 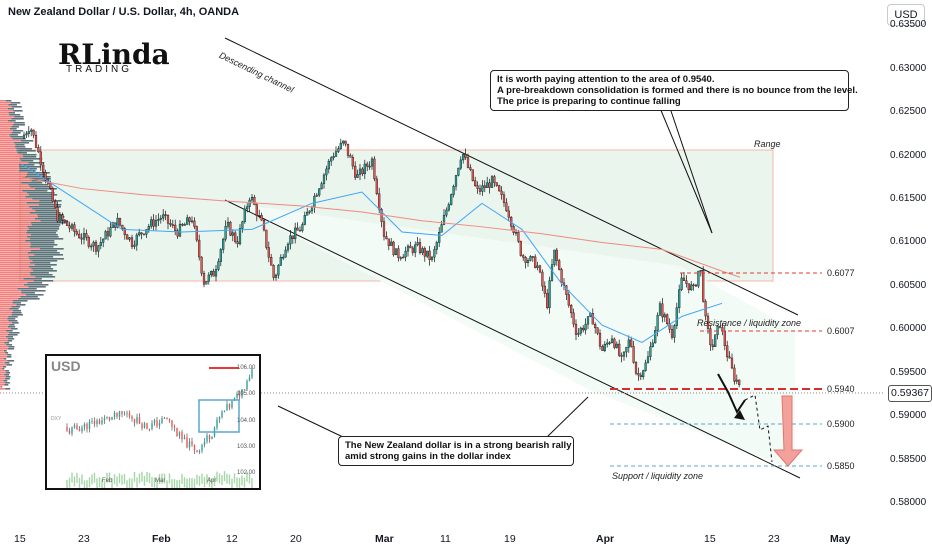 I want to click on inset-y-tick: 106.00, so click(x=246, y=368).